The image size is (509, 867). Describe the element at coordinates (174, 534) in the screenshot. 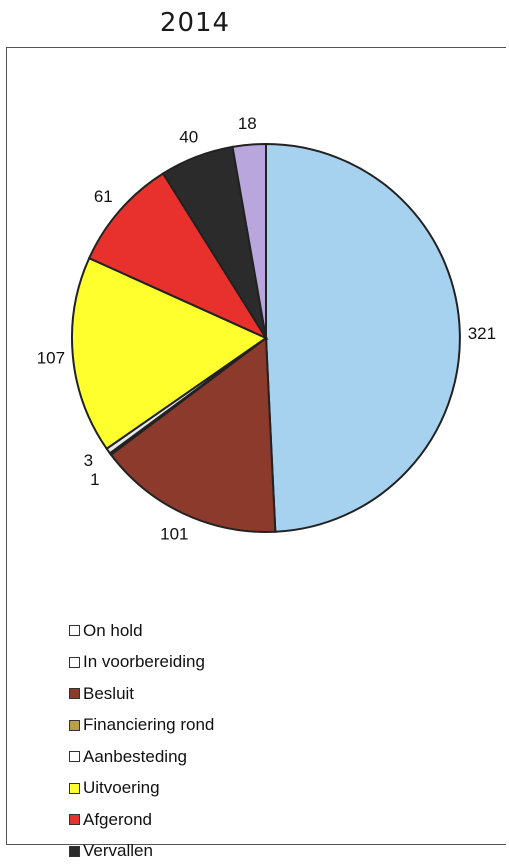

I see `data-label-in-voorbereiding: 101` at that location.